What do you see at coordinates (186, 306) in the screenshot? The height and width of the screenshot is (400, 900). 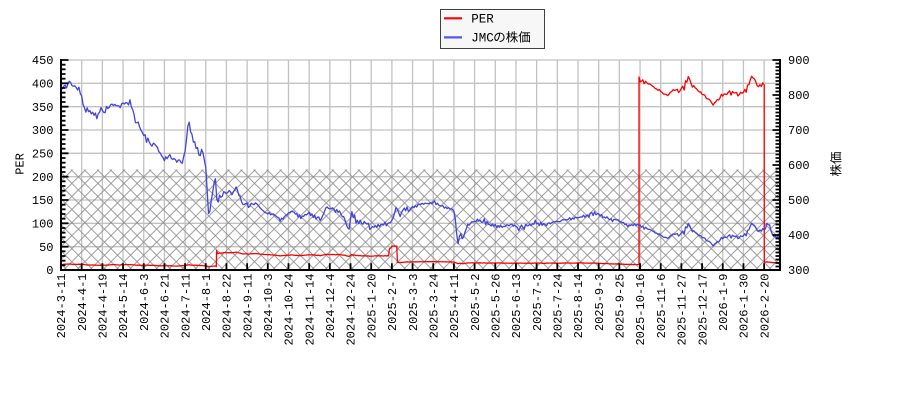 I see `svg-text: 2024-7-11` at bounding box center [186, 306].